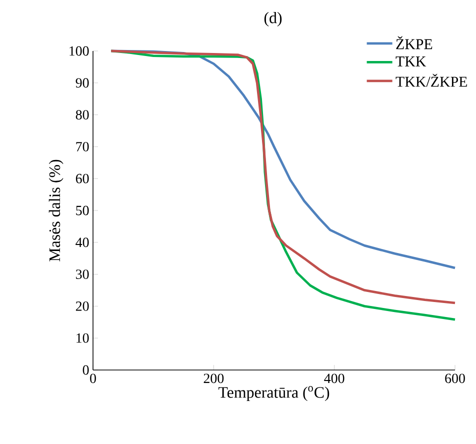 The height and width of the screenshot is (444, 476). What do you see at coordinates (82, 115) in the screenshot?
I see `y-tick-label: 80` at bounding box center [82, 115].